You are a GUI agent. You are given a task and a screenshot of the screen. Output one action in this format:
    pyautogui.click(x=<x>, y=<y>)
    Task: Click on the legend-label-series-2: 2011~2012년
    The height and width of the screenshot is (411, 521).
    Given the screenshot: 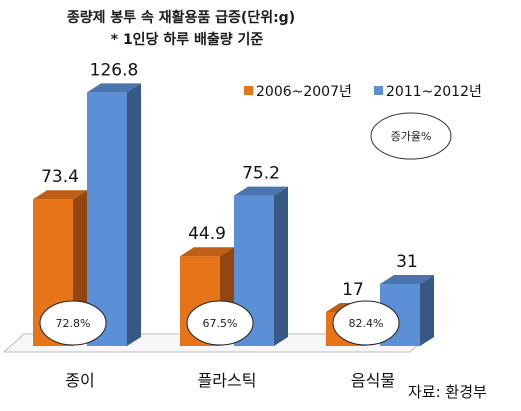 What is the action you would take?
    pyautogui.click(x=434, y=92)
    